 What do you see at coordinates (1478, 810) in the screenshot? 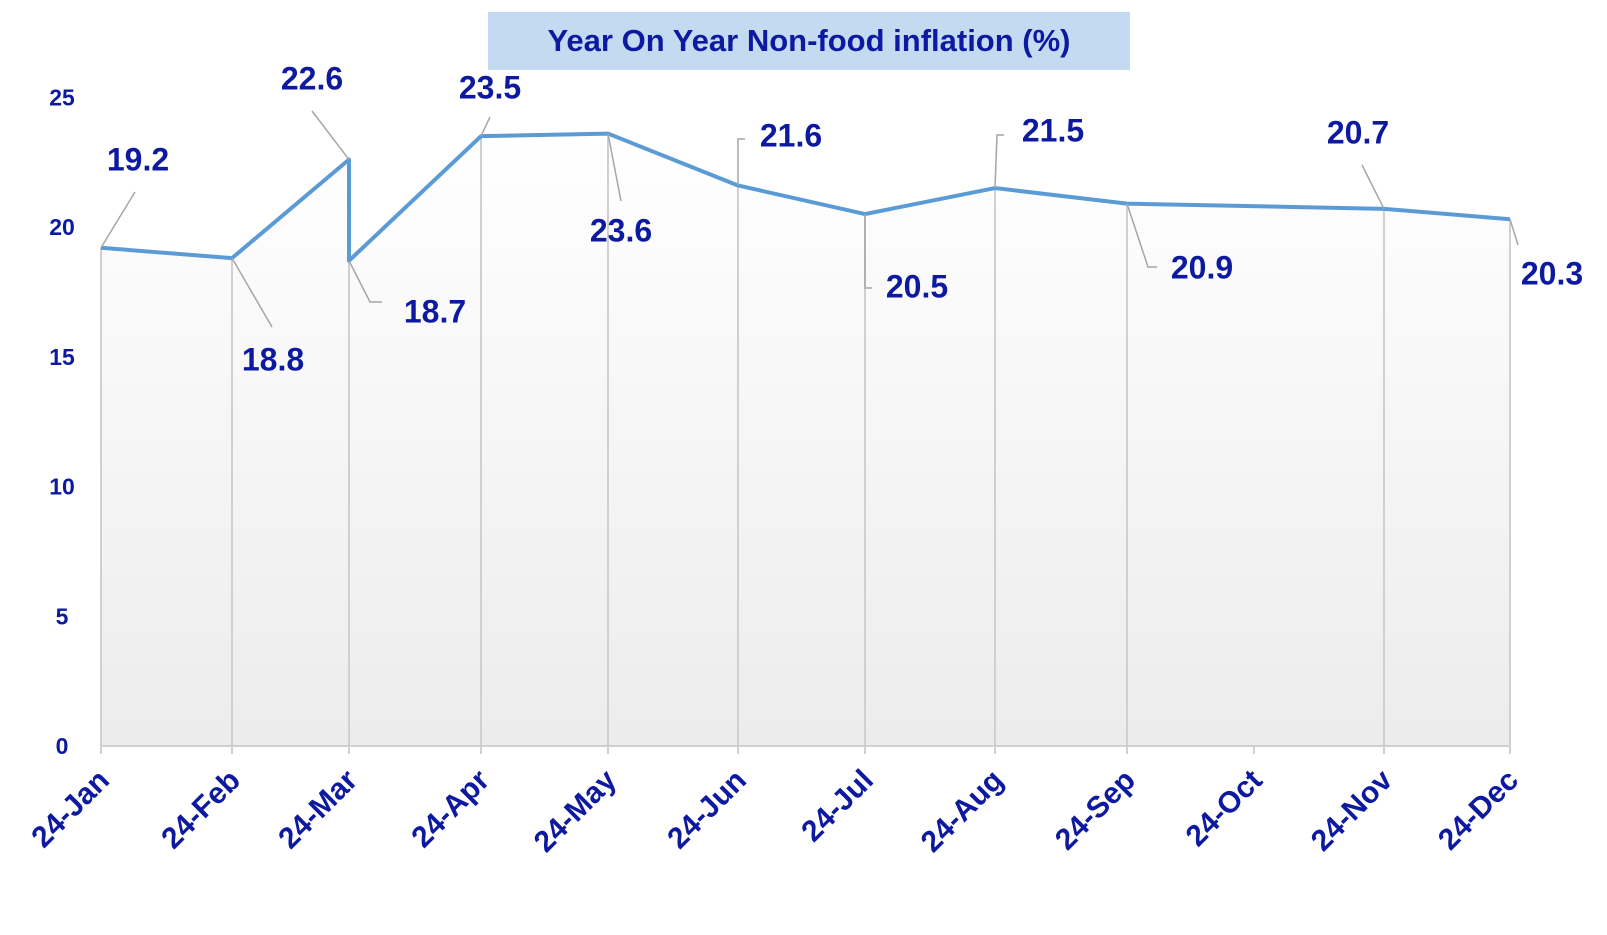
I see `x-tick-label-11: 24-Dec` at bounding box center [1478, 810].